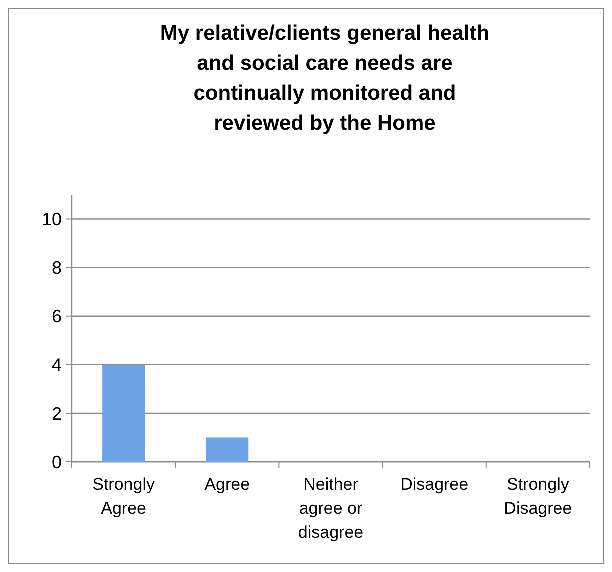  Describe the element at coordinates (57, 268) in the screenshot. I see `y-tick-label: 8` at that location.